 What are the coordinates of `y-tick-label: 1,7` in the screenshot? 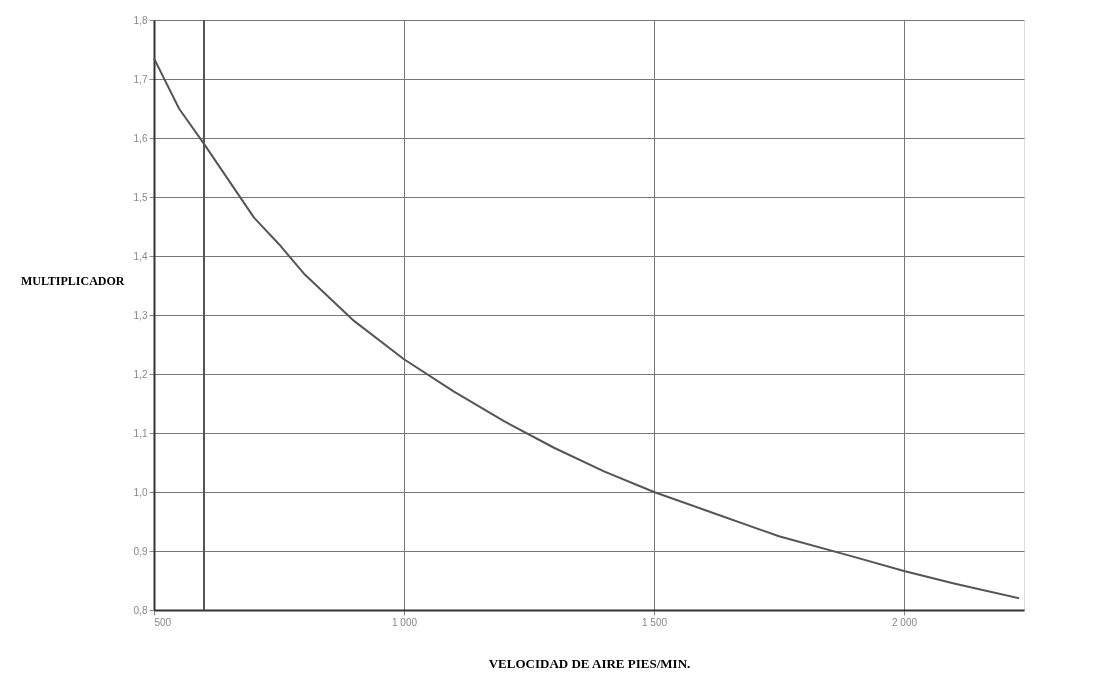 It's located at (140, 79).